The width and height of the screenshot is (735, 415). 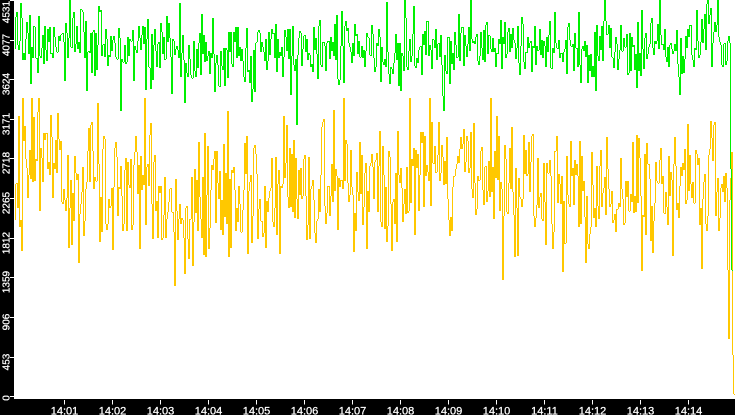 What do you see at coordinates (689, 410) in the screenshot?
I see `svg-text: 14:14` at bounding box center [689, 410].